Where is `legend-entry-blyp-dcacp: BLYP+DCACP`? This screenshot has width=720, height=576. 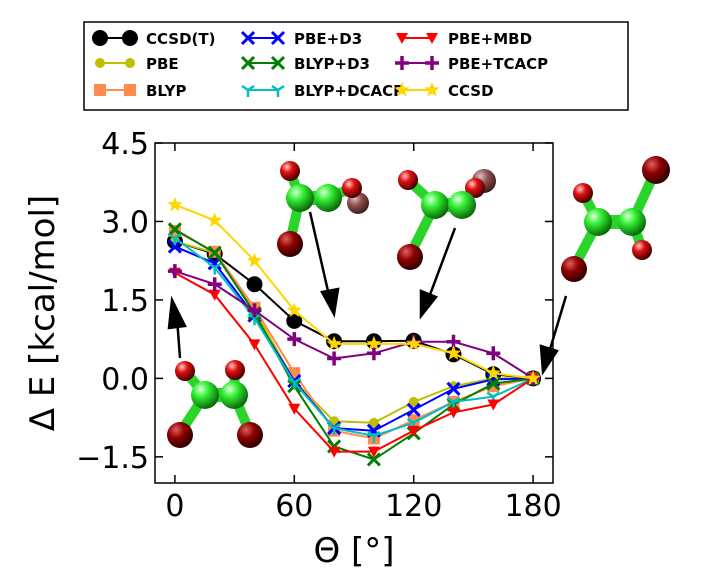 legend-entry-blyp-dcacp: BLYP+DCACP is located at coordinates (322, 91).